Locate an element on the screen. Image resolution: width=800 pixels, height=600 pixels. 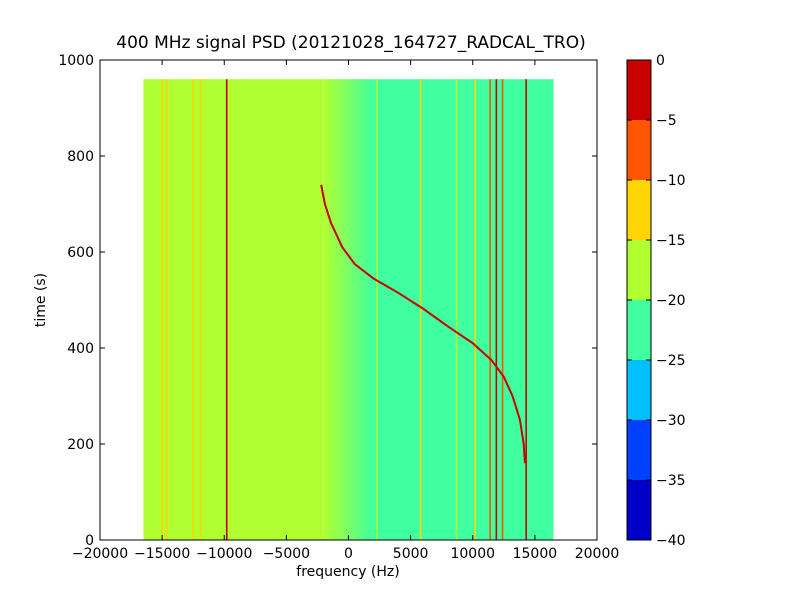
y-tick-label: 0 is located at coordinates (89, 541).